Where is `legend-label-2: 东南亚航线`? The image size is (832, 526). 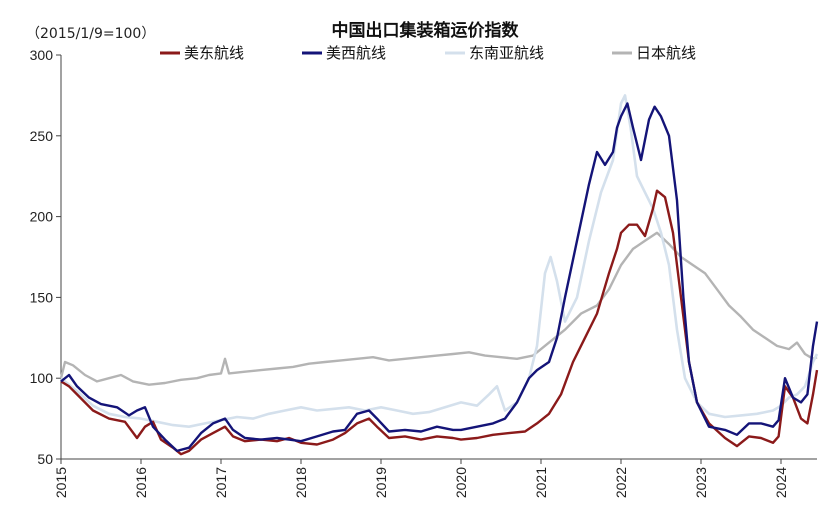 legend-label-2: 东南亚航线 is located at coordinates (506, 53).